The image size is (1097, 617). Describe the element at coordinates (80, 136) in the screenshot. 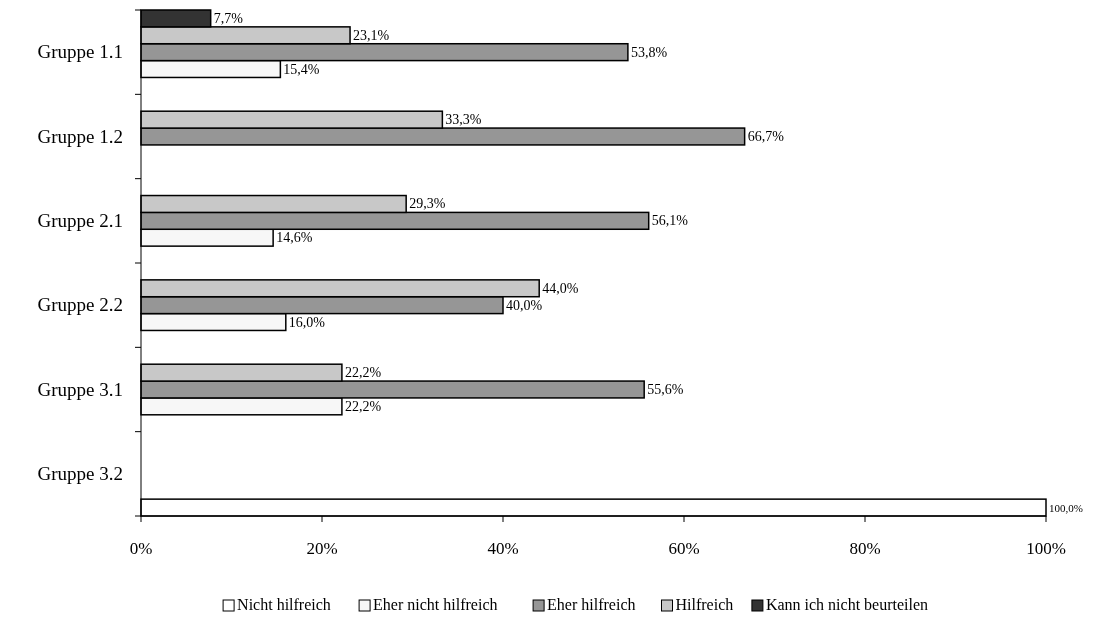

I see `y-tick-label: Gruppe 1.2` at that location.